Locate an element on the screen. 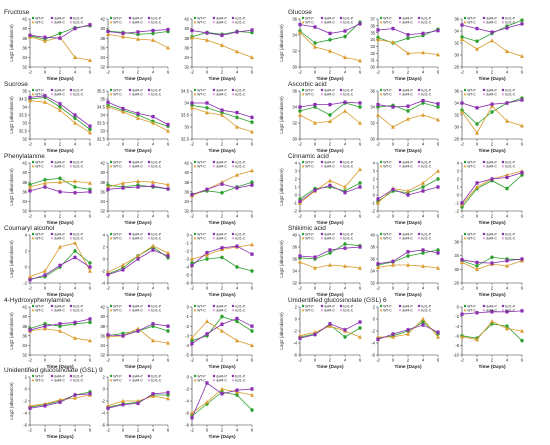  y-tick-label: 0 is located at coordinates (374, 195).